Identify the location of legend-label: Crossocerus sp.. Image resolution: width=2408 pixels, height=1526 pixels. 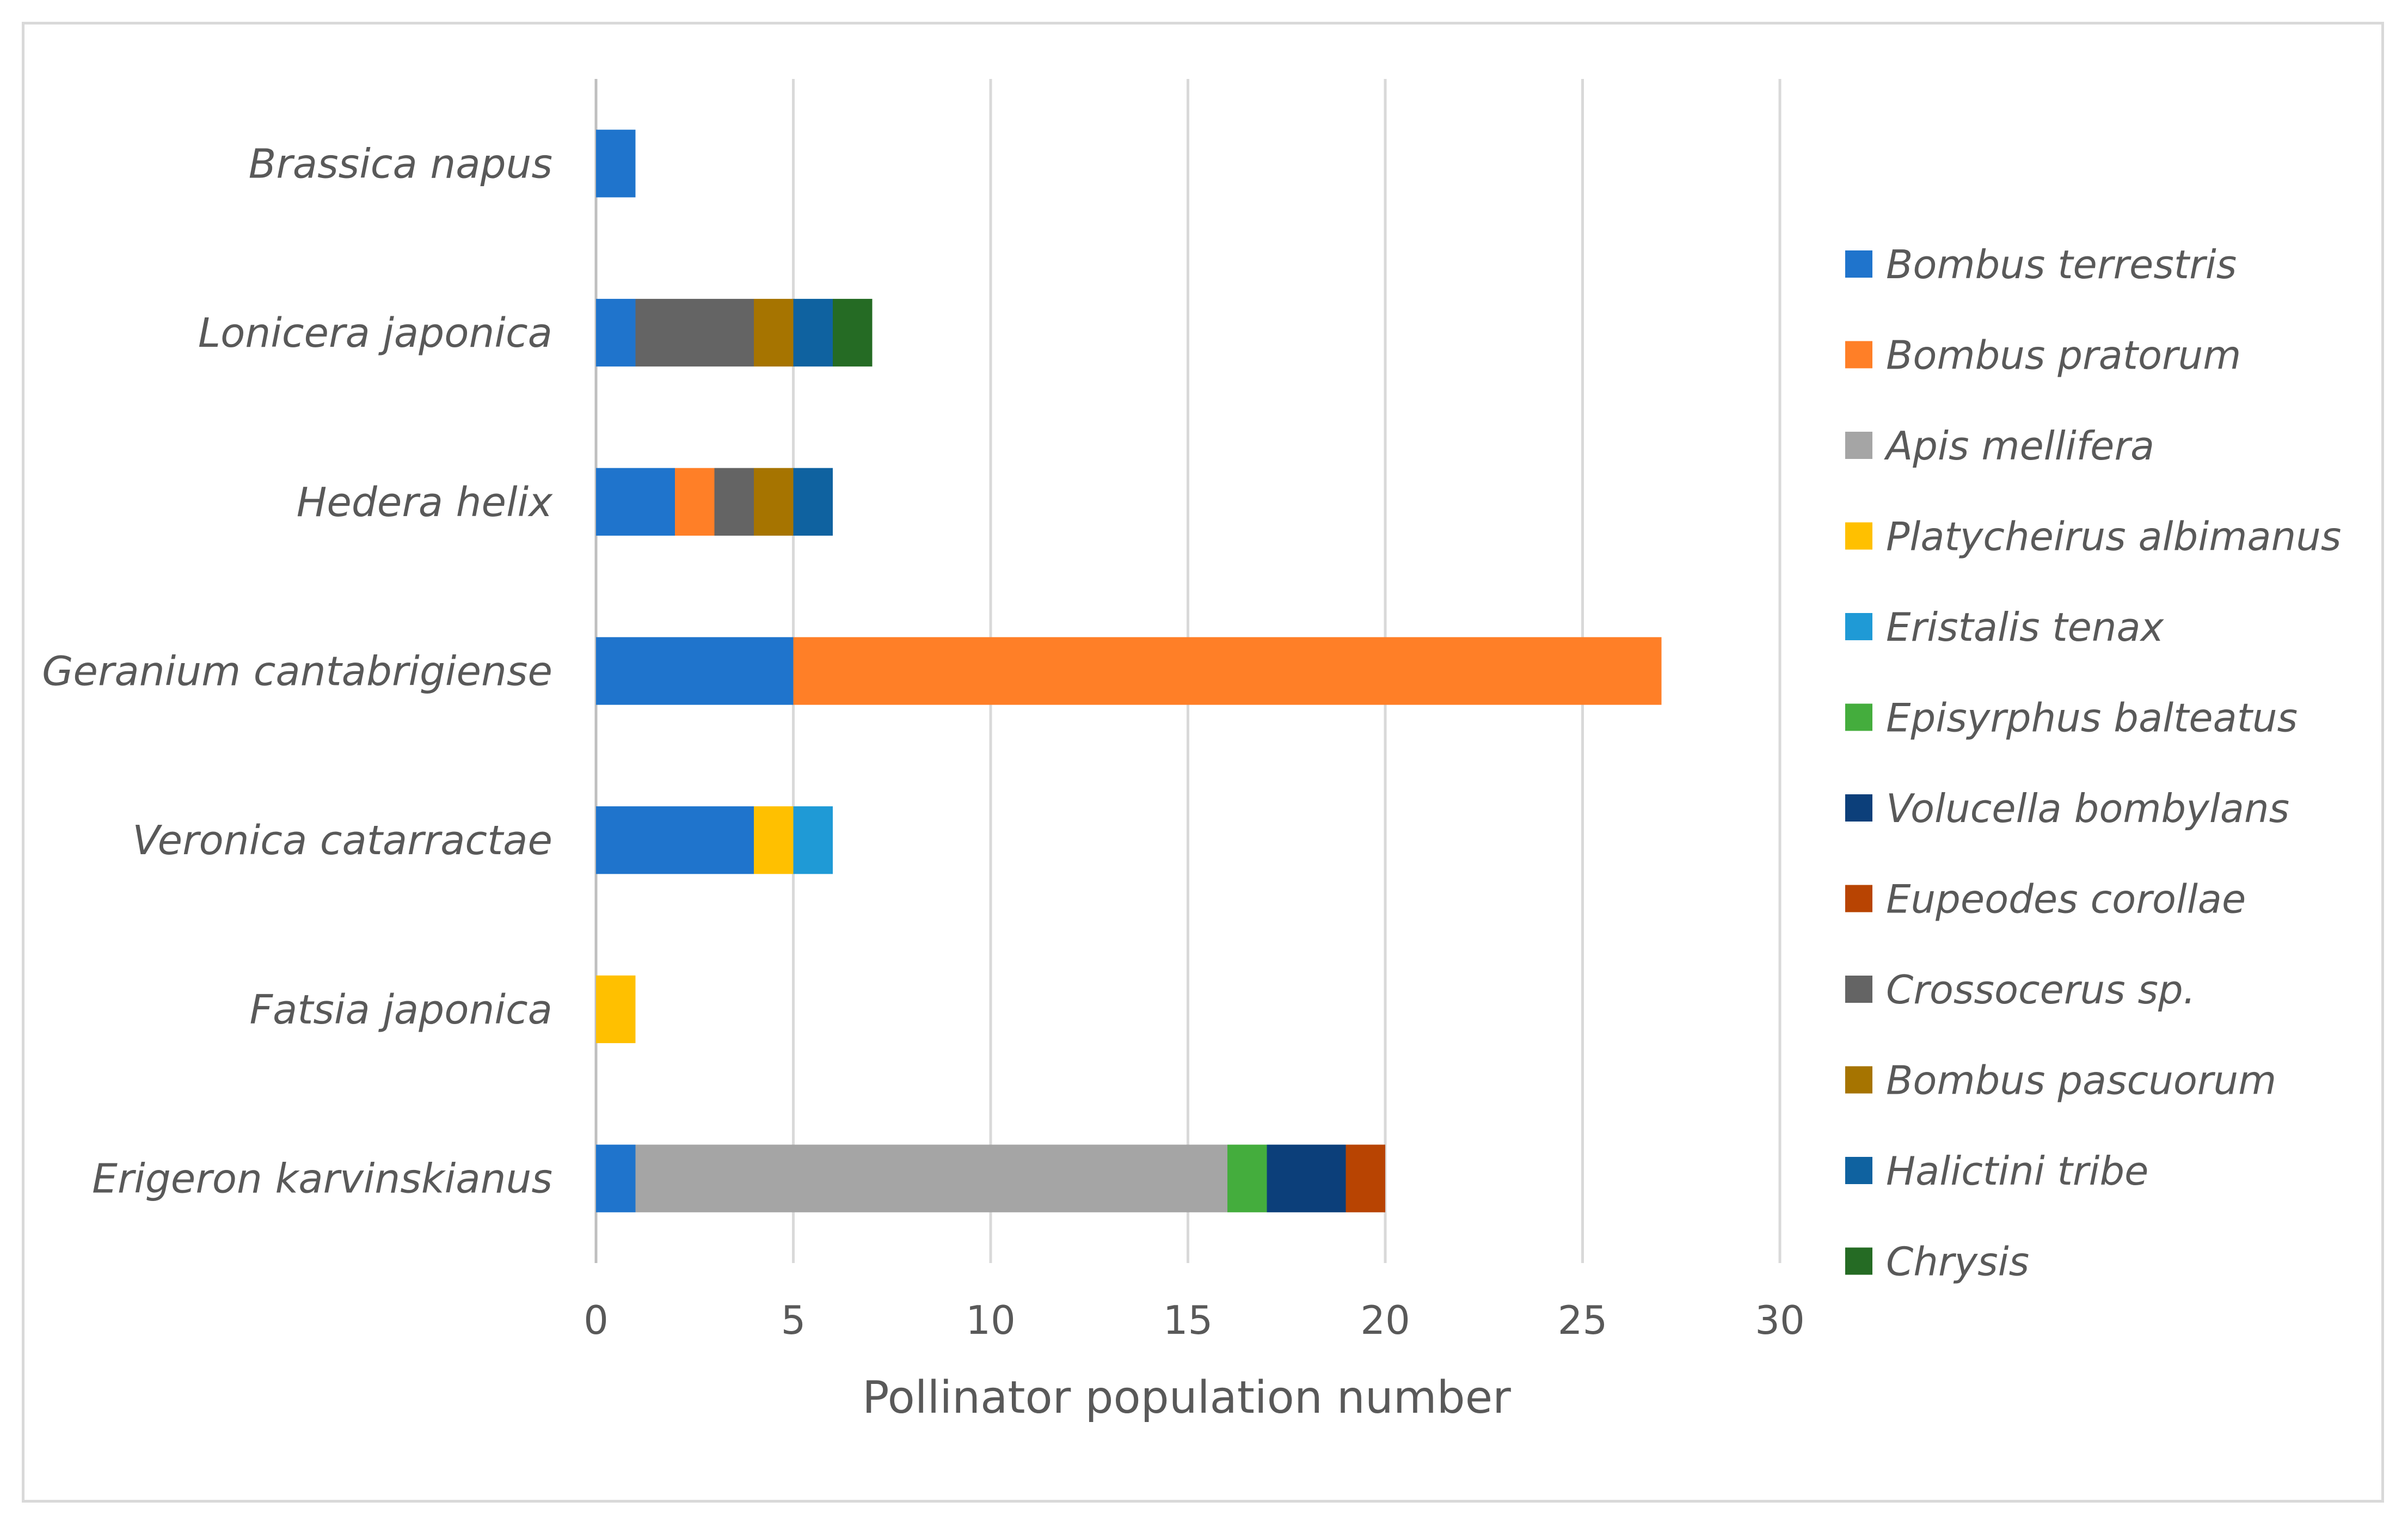
(2041, 990).